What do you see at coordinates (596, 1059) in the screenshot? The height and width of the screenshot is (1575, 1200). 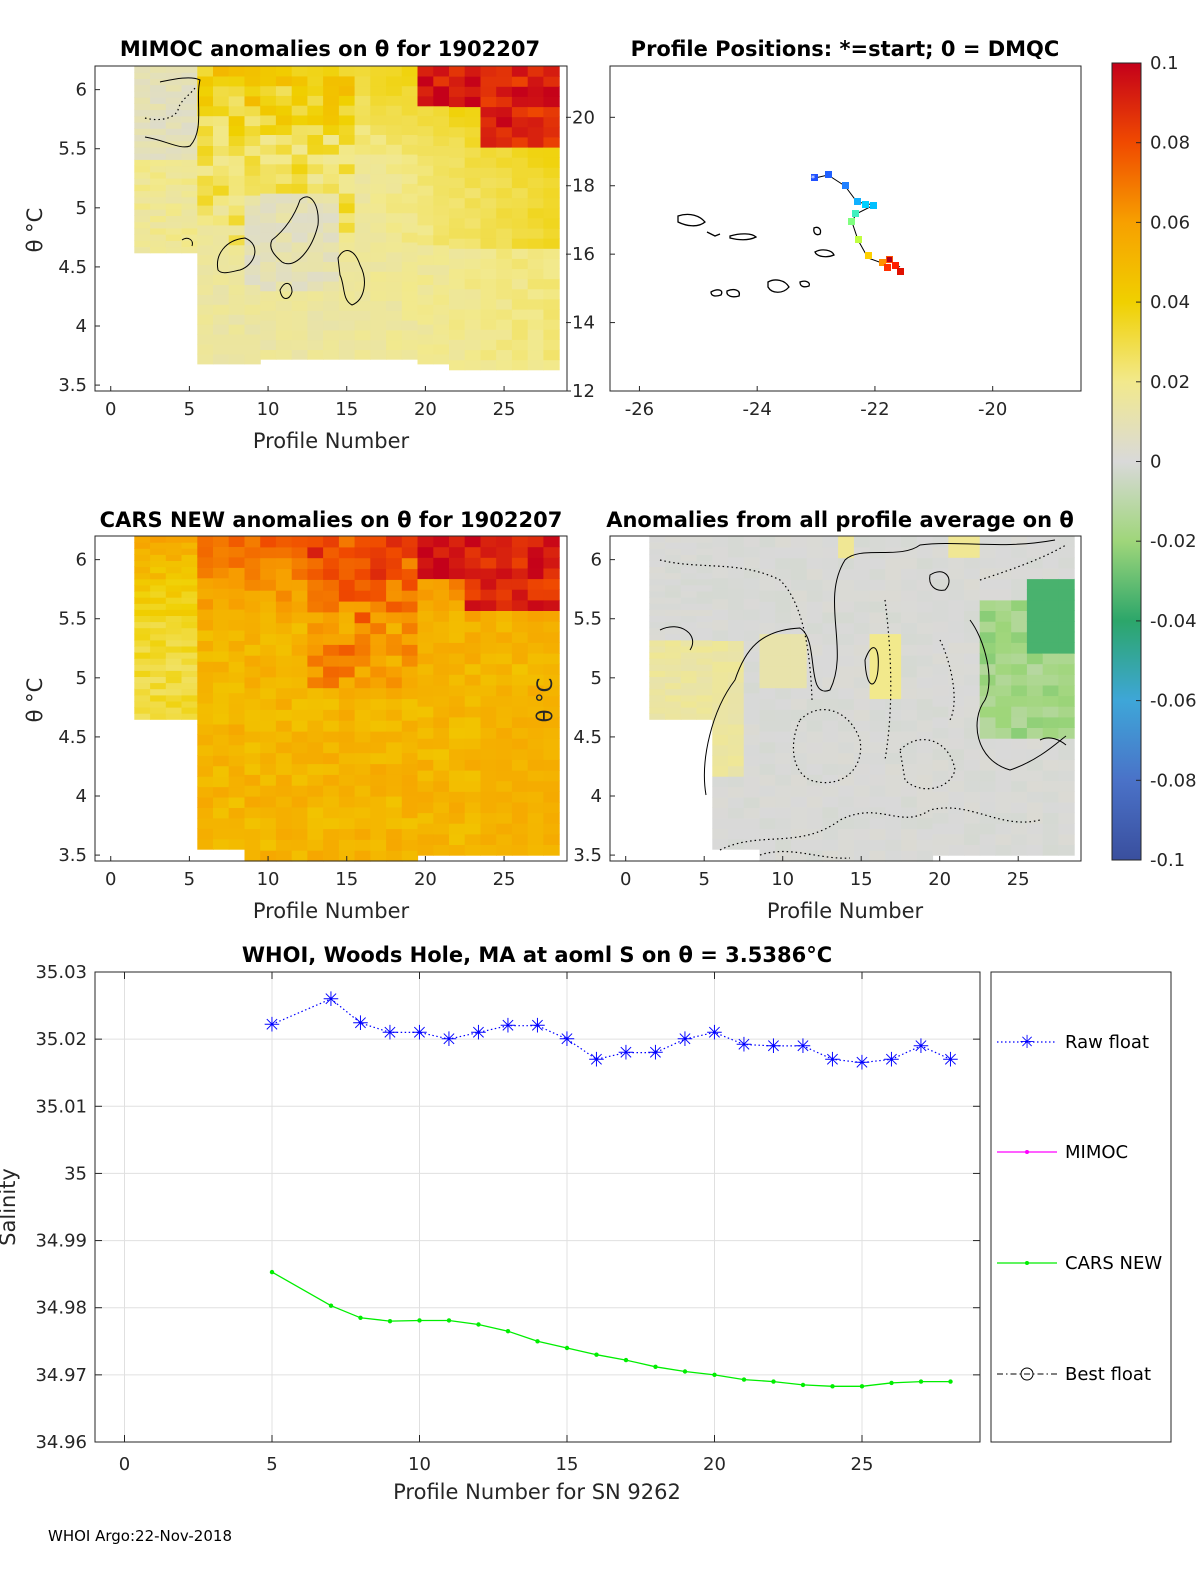 I see `raw-float-point: ✳` at bounding box center [596, 1059].